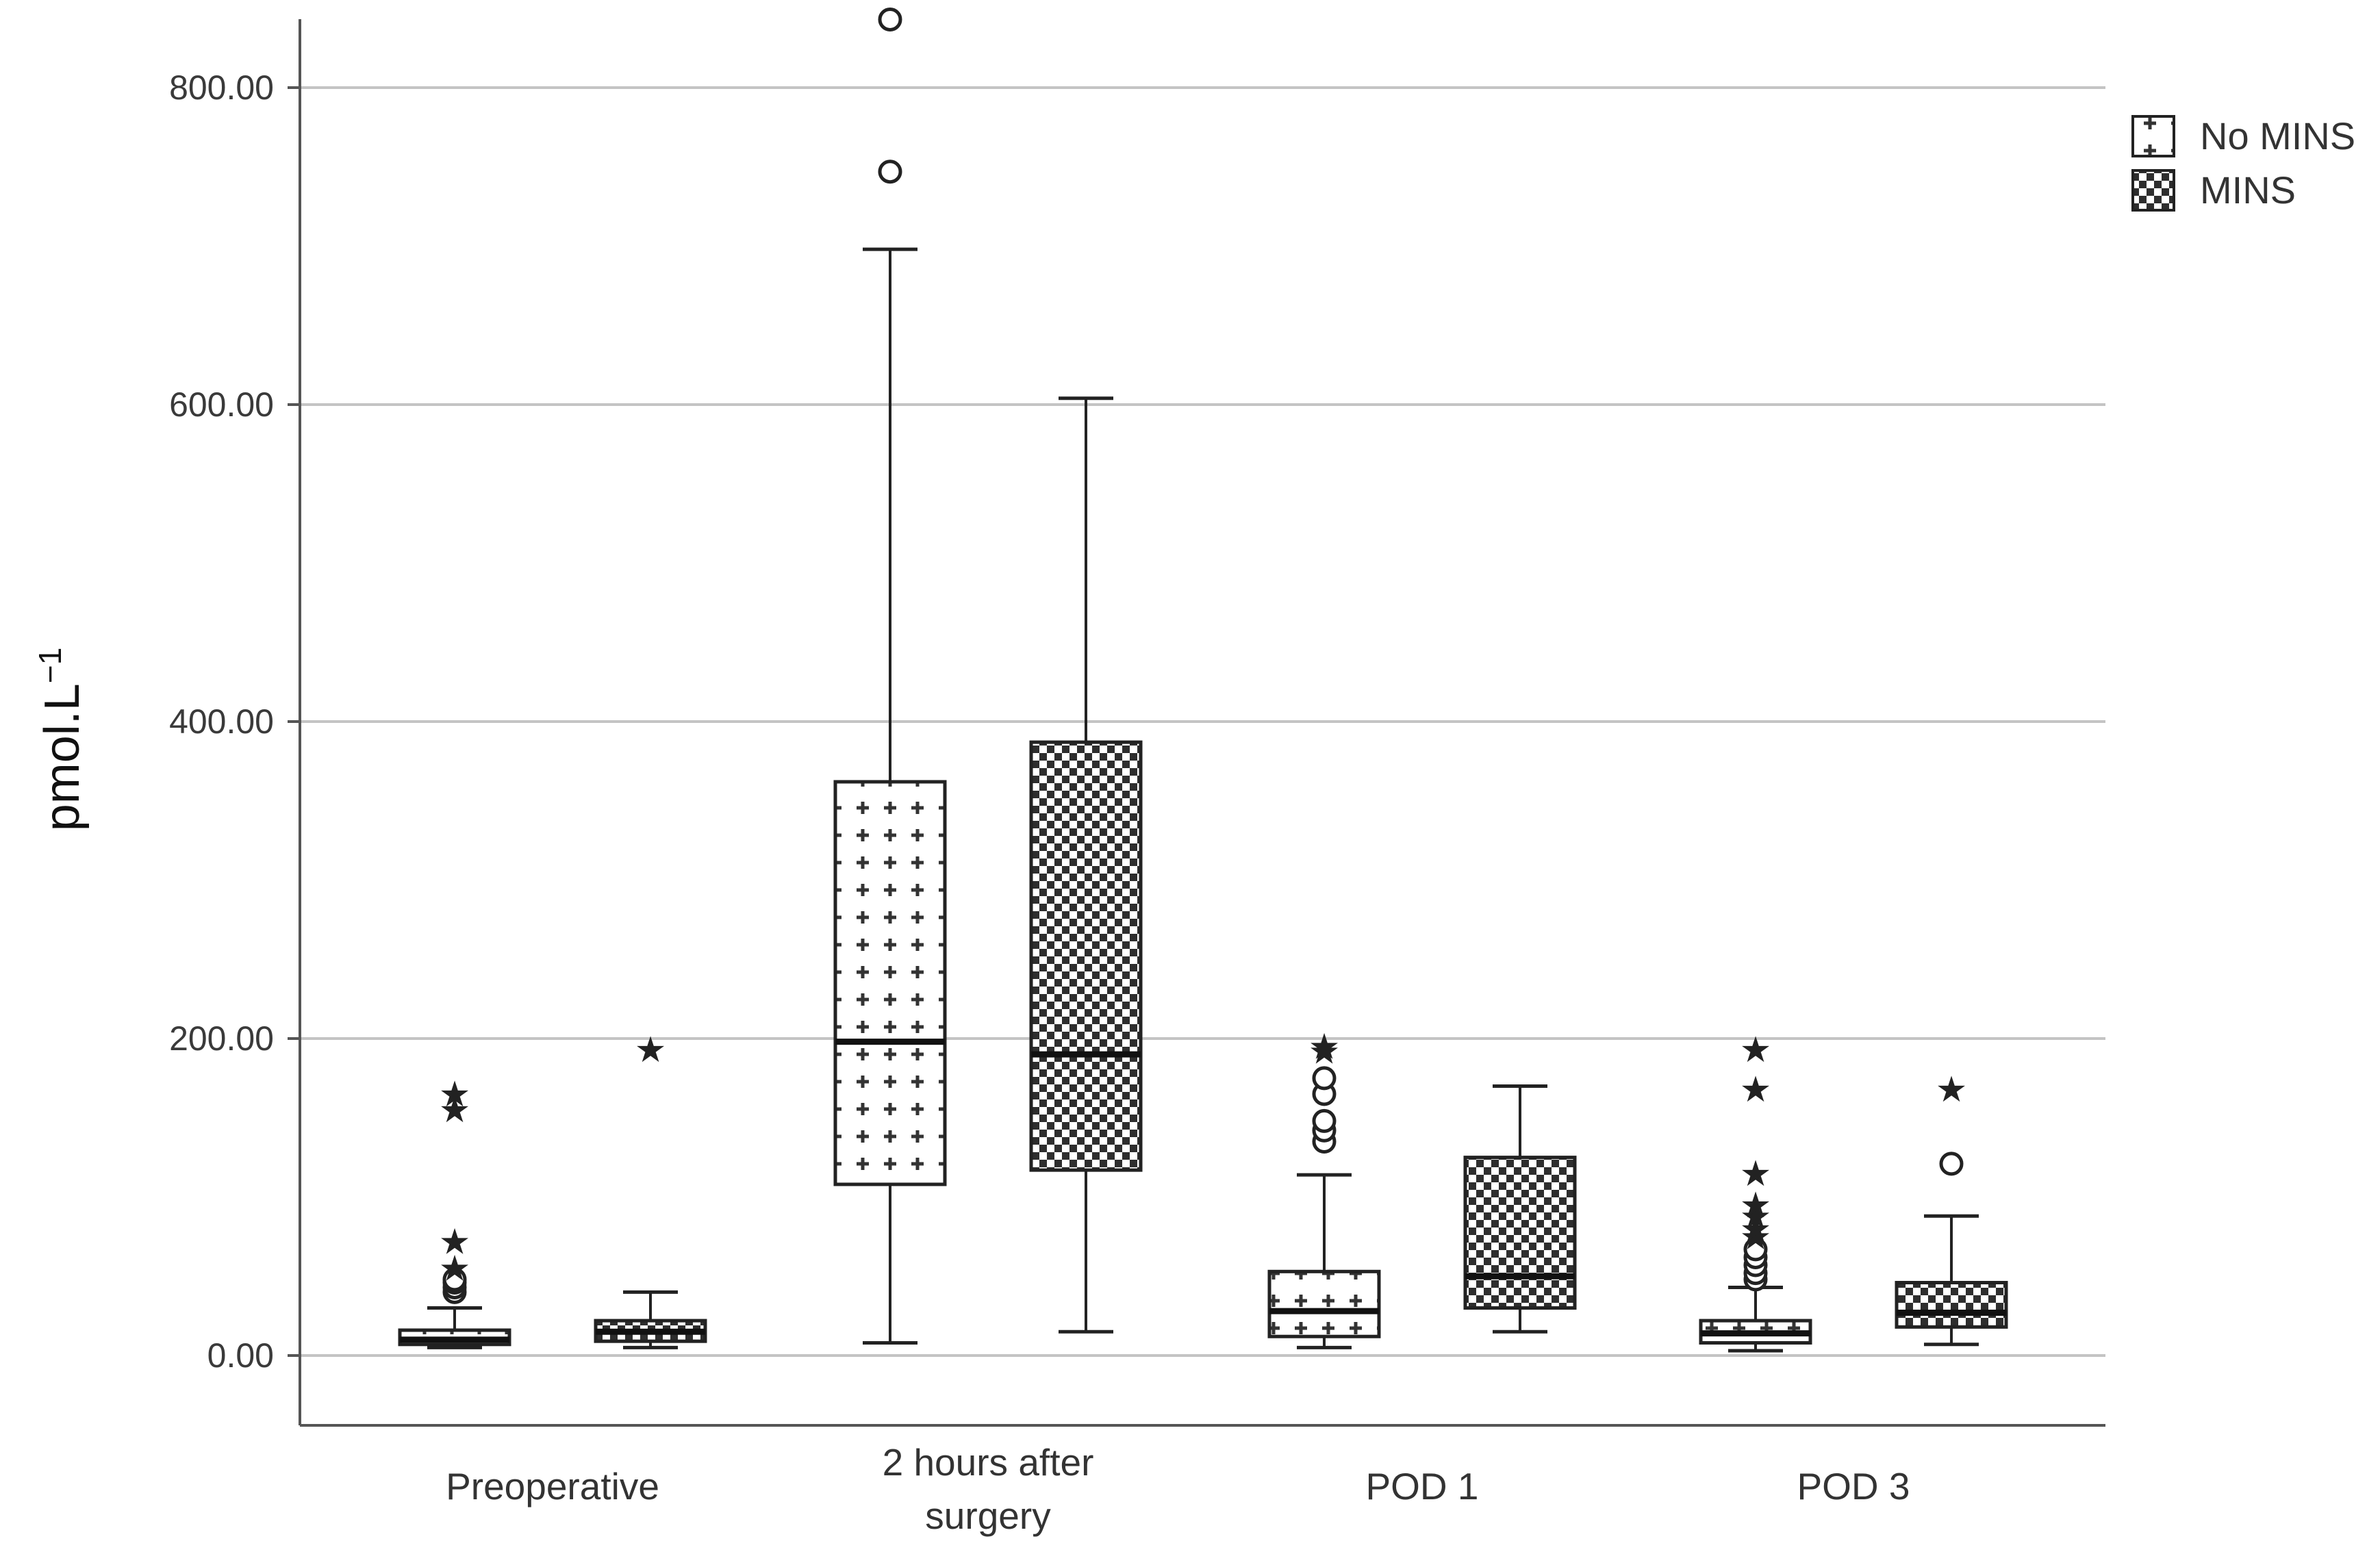 This screenshot has width=2380, height=1552. What do you see at coordinates (221, 404) in the screenshot?
I see `y-tick-label: 600.00` at bounding box center [221, 404].